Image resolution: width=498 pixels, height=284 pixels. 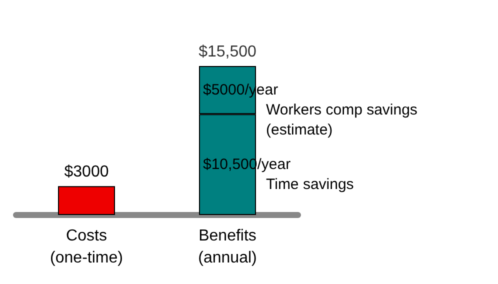 I want to click on annotation: Workers comp savings (estimate), so click(x=342, y=120).